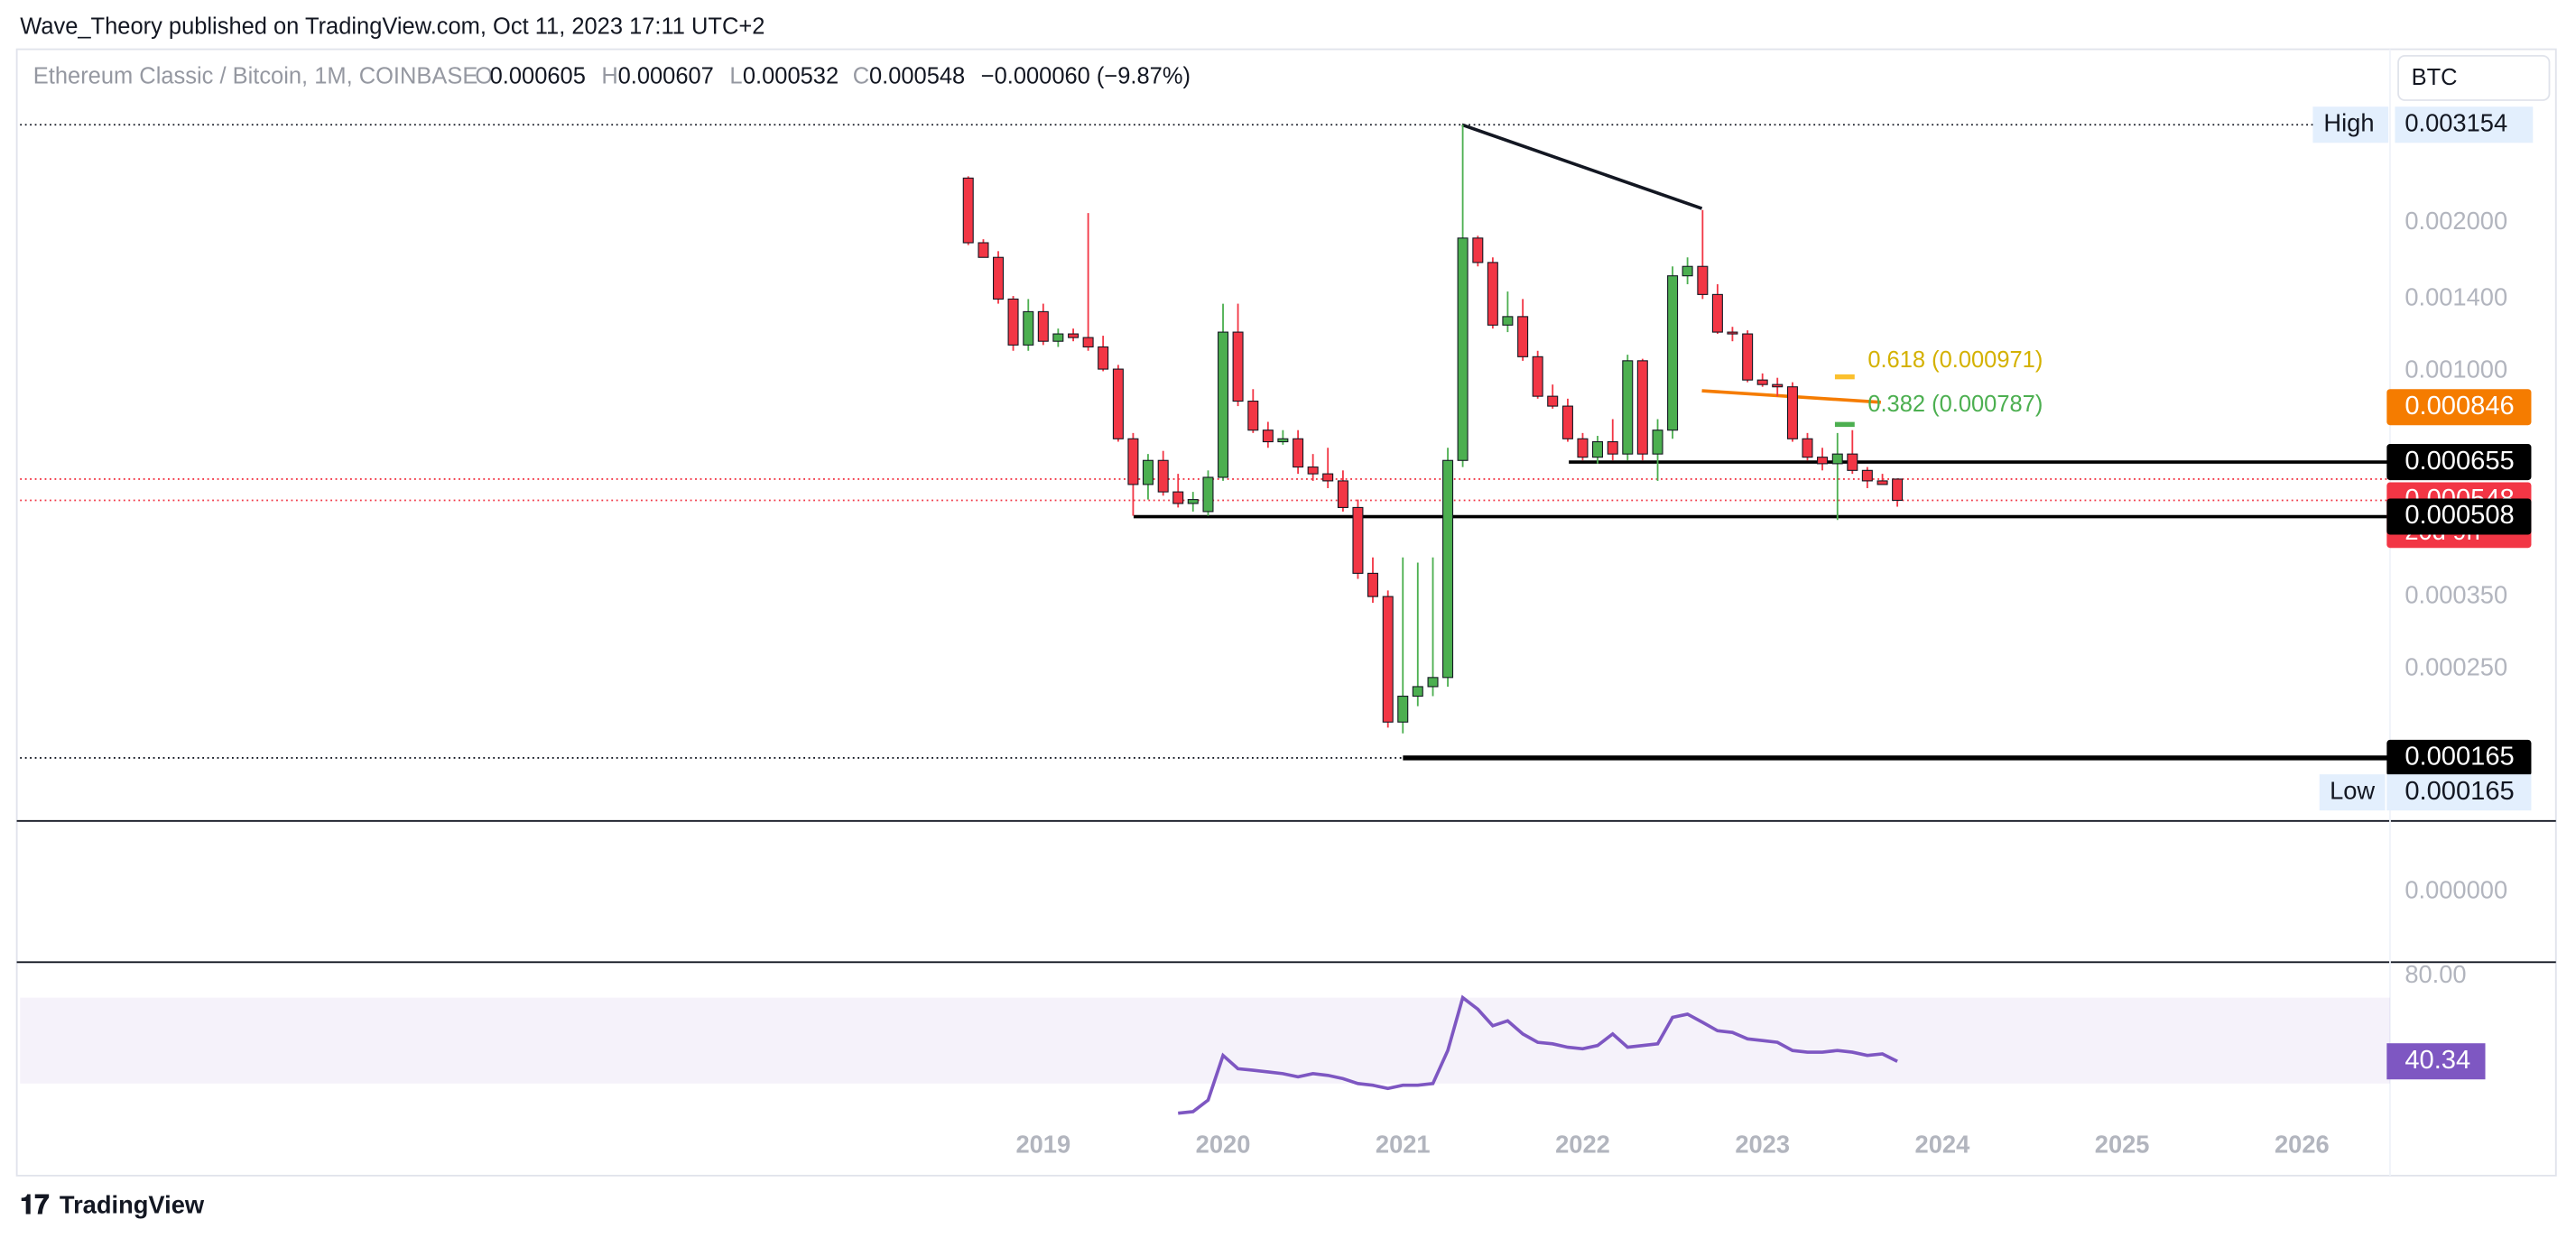 The width and height of the screenshot is (2576, 1238). Describe the element at coordinates (538, 75) in the screenshot. I see `ohlc-o-value: 0.000605` at that location.